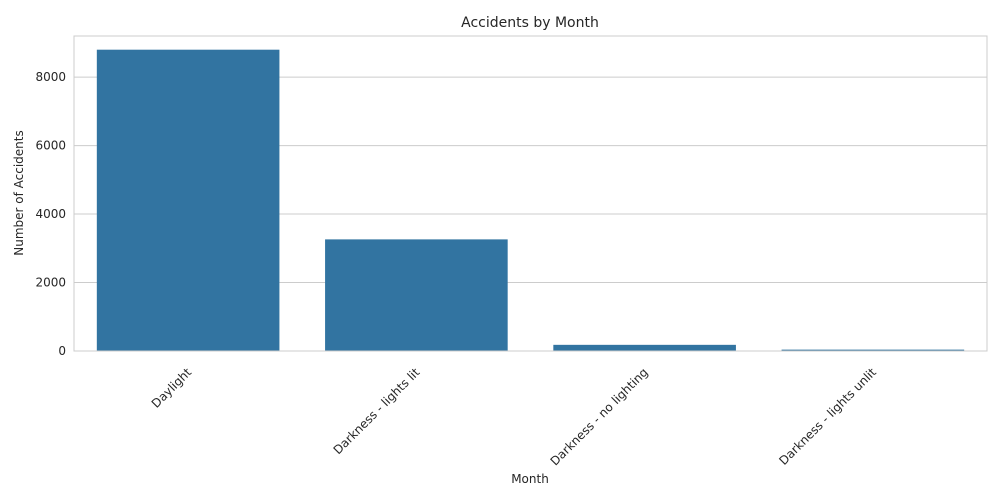  What do you see at coordinates (530, 23) in the screenshot?
I see `chart-title: Accidents by Month` at bounding box center [530, 23].